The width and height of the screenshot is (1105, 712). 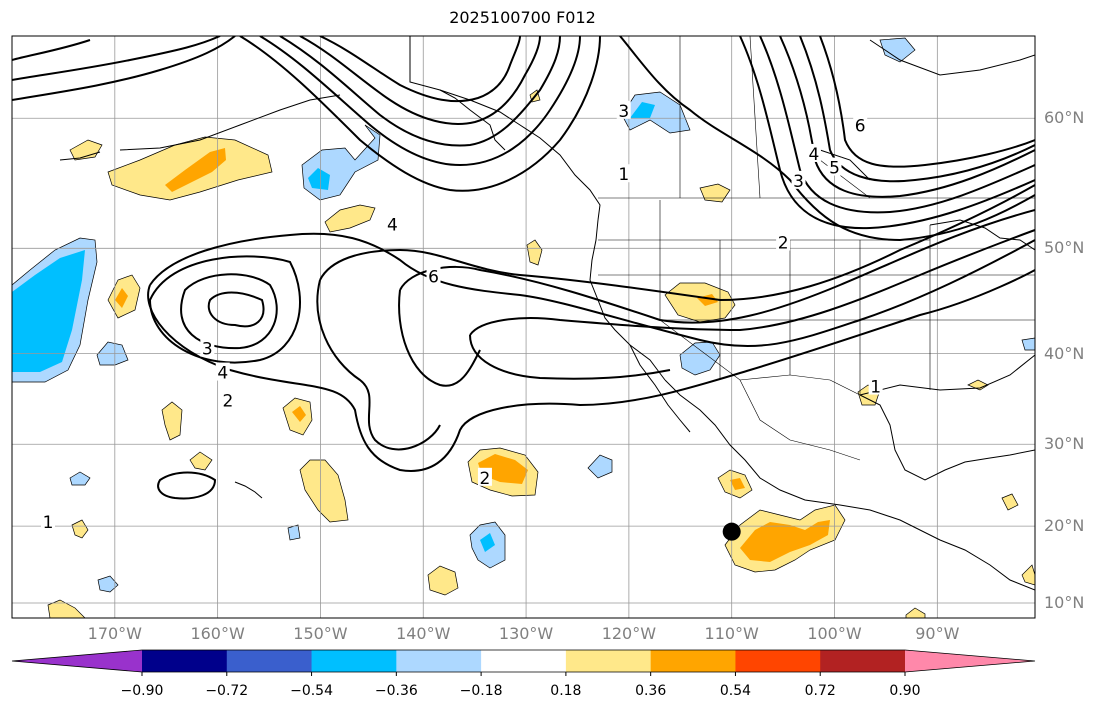 I want to click on lon-label: 90°W, so click(x=937, y=633).